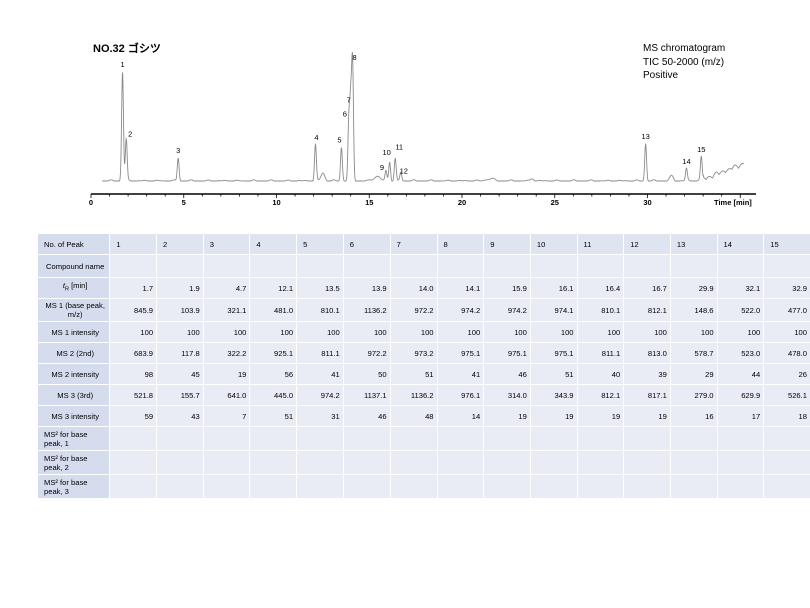  I want to click on peak-number-7: 7, so click(413, 244).